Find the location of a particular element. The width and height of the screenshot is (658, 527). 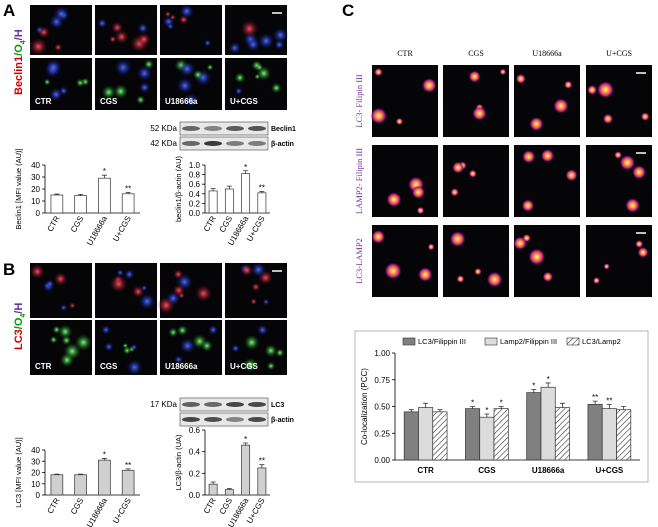

panel-label: C is located at coordinates (348, 10).